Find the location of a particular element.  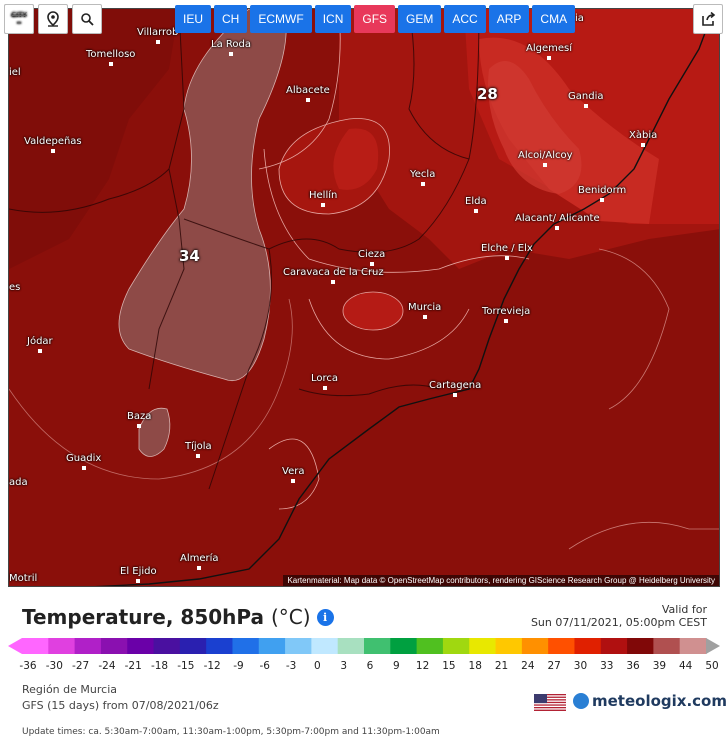

city-label: Jódar is located at coordinates (40, 344).